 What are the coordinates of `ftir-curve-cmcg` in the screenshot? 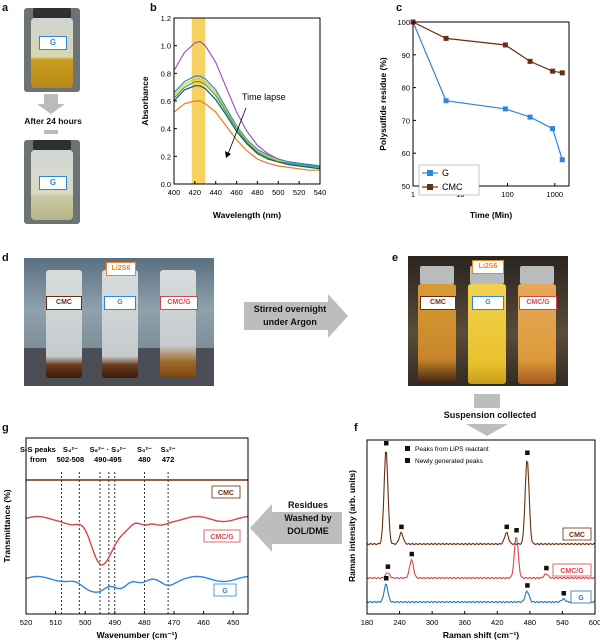 It's located at (137, 540).